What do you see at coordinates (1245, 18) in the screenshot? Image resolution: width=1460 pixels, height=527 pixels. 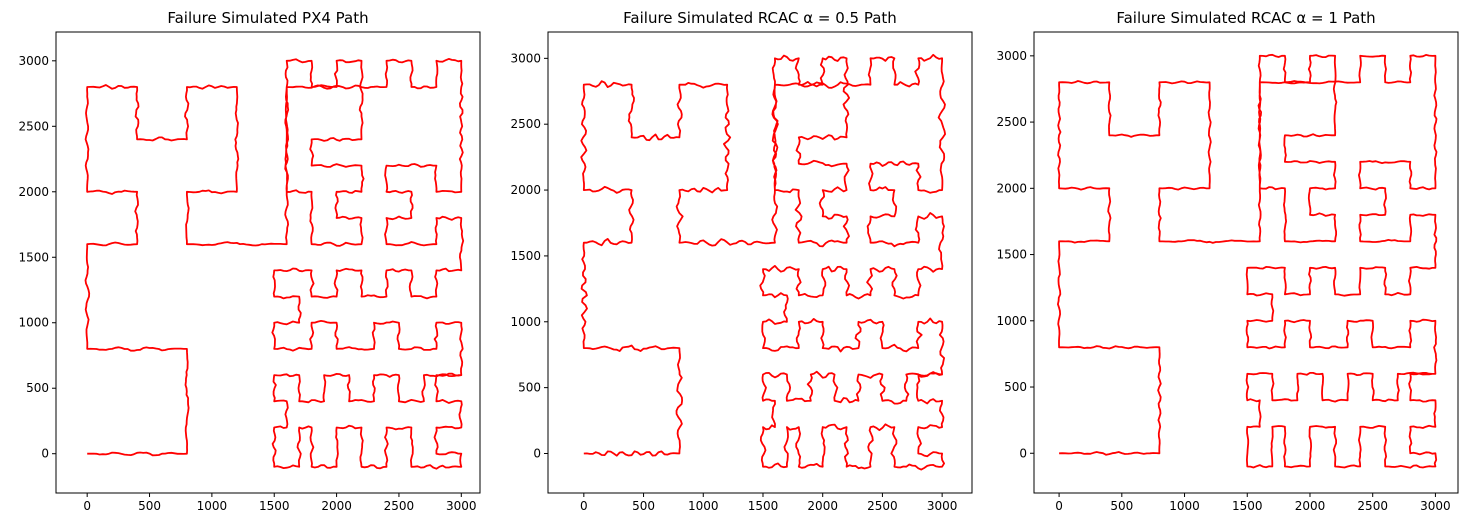 I see `chart-title: Failure Simulated RCAC α = 1 Path` at bounding box center [1245, 18].